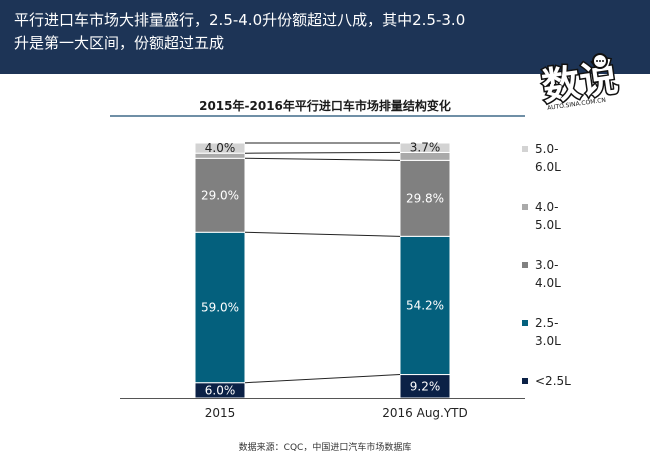 This screenshot has height=464, width=650. What do you see at coordinates (220, 413) in the screenshot?
I see `x-tick-label-0: 2015` at bounding box center [220, 413].